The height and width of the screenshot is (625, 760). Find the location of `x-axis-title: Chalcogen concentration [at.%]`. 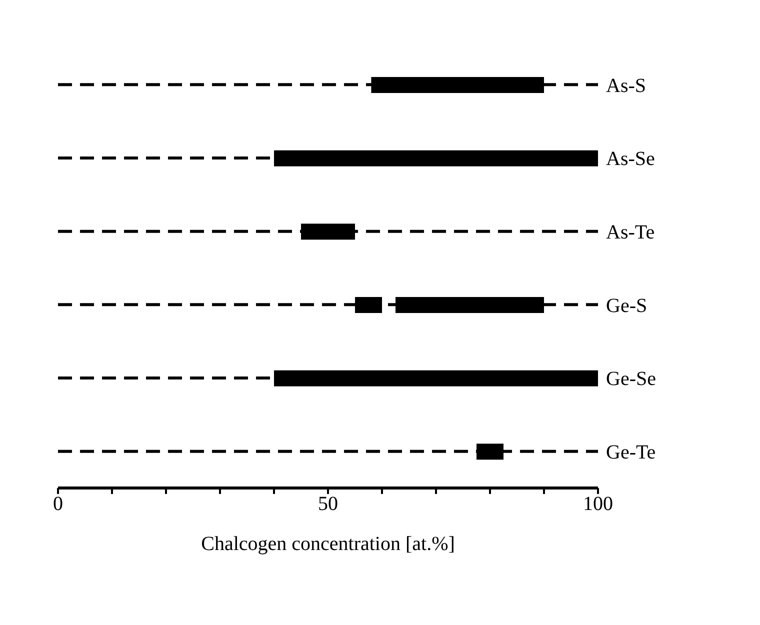

x-axis-title: Chalcogen concentration [at.%] is located at coordinates (328, 544).